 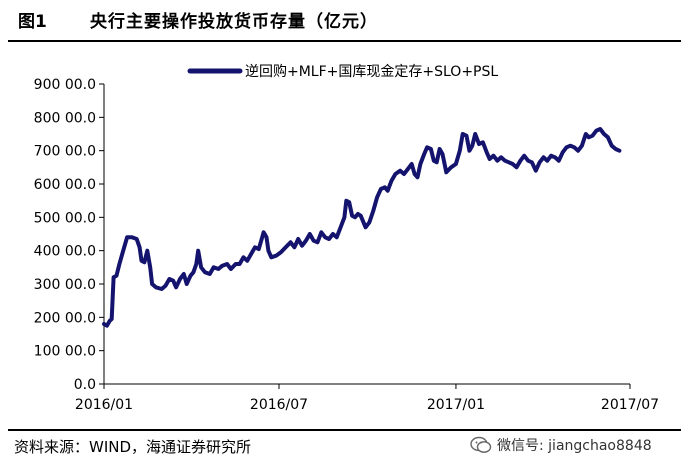 What do you see at coordinates (481, 444) in the screenshot?
I see `wechat-icon` at bounding box center [481, 444].